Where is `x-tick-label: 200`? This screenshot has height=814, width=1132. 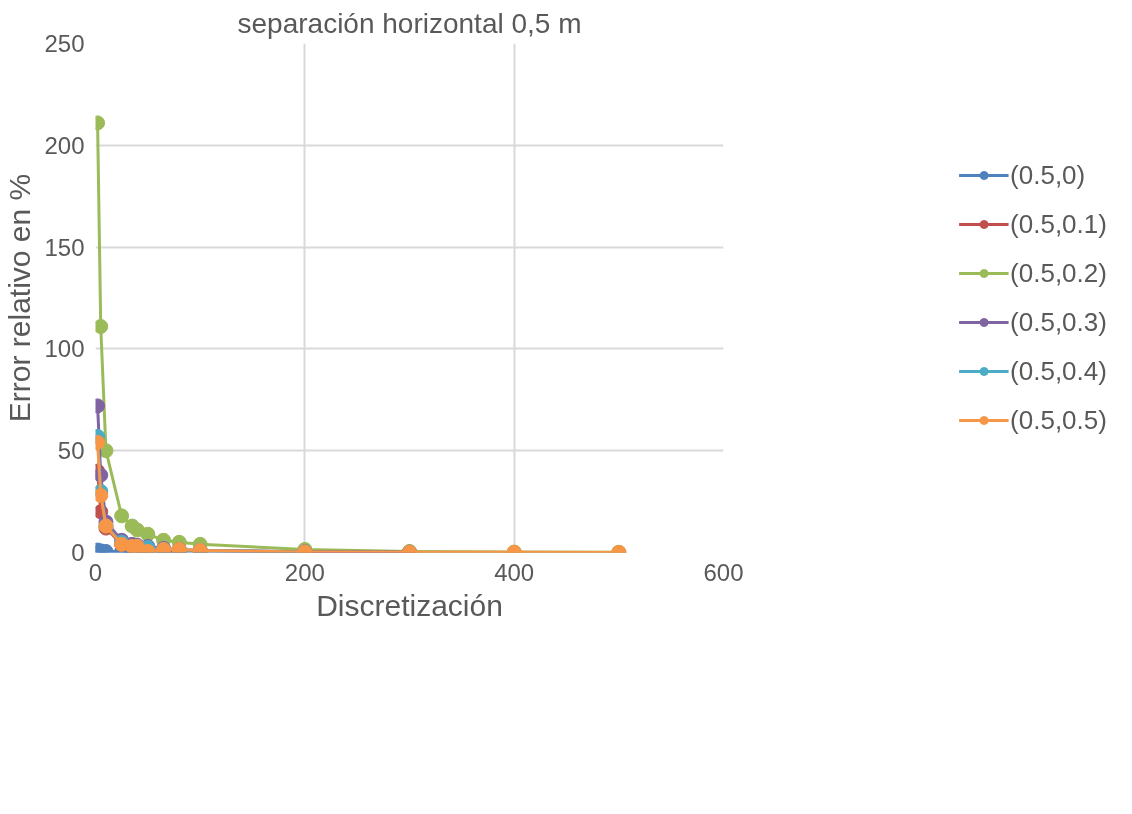
x-tick-label: 200 is located at coordinates (304, 572).